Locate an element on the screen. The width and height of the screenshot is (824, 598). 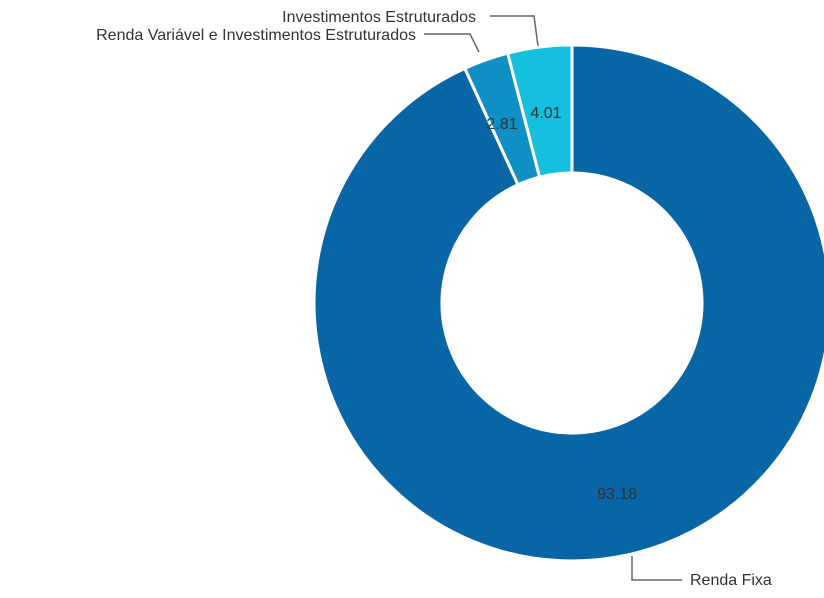
category-label-renda-fixa: Renda Fixa is located at coordinates (731, 580).